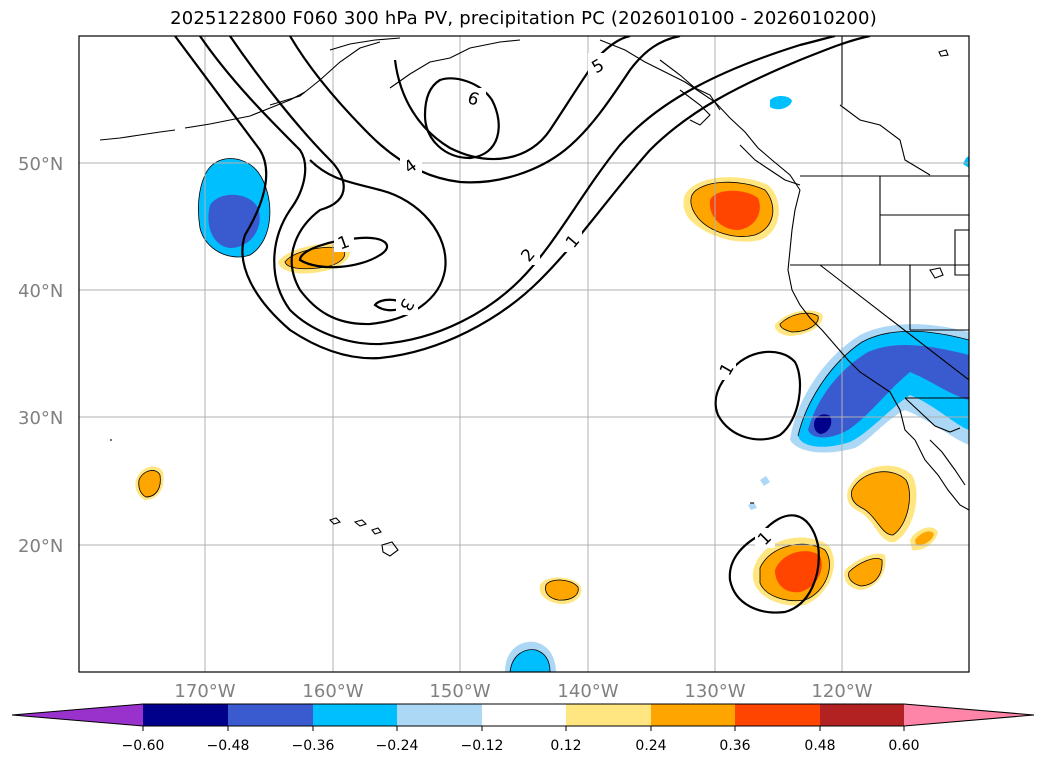  Describe the element at coordinates (819, 746) in the screenshot. I see `colorbar-tick-9: 0.48` at that location.